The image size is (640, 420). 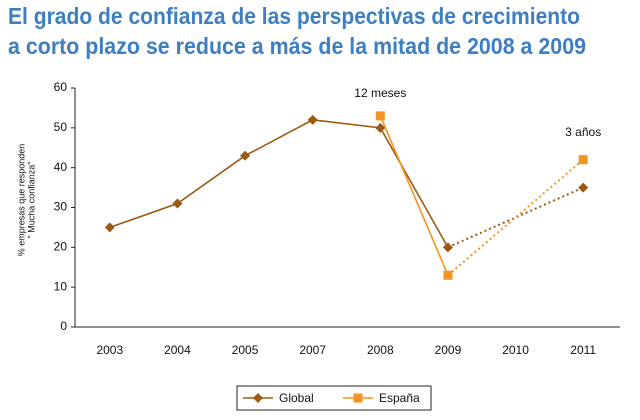 I want to click on y-axis-label-line: " Mucha confianza", so click(x=31, y=200).